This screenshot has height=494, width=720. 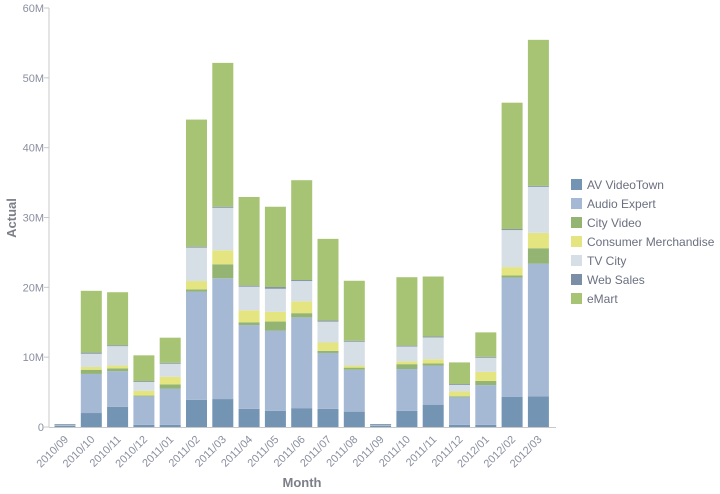 I want to click on legend-item: City Video, so click(x=606, y=223).